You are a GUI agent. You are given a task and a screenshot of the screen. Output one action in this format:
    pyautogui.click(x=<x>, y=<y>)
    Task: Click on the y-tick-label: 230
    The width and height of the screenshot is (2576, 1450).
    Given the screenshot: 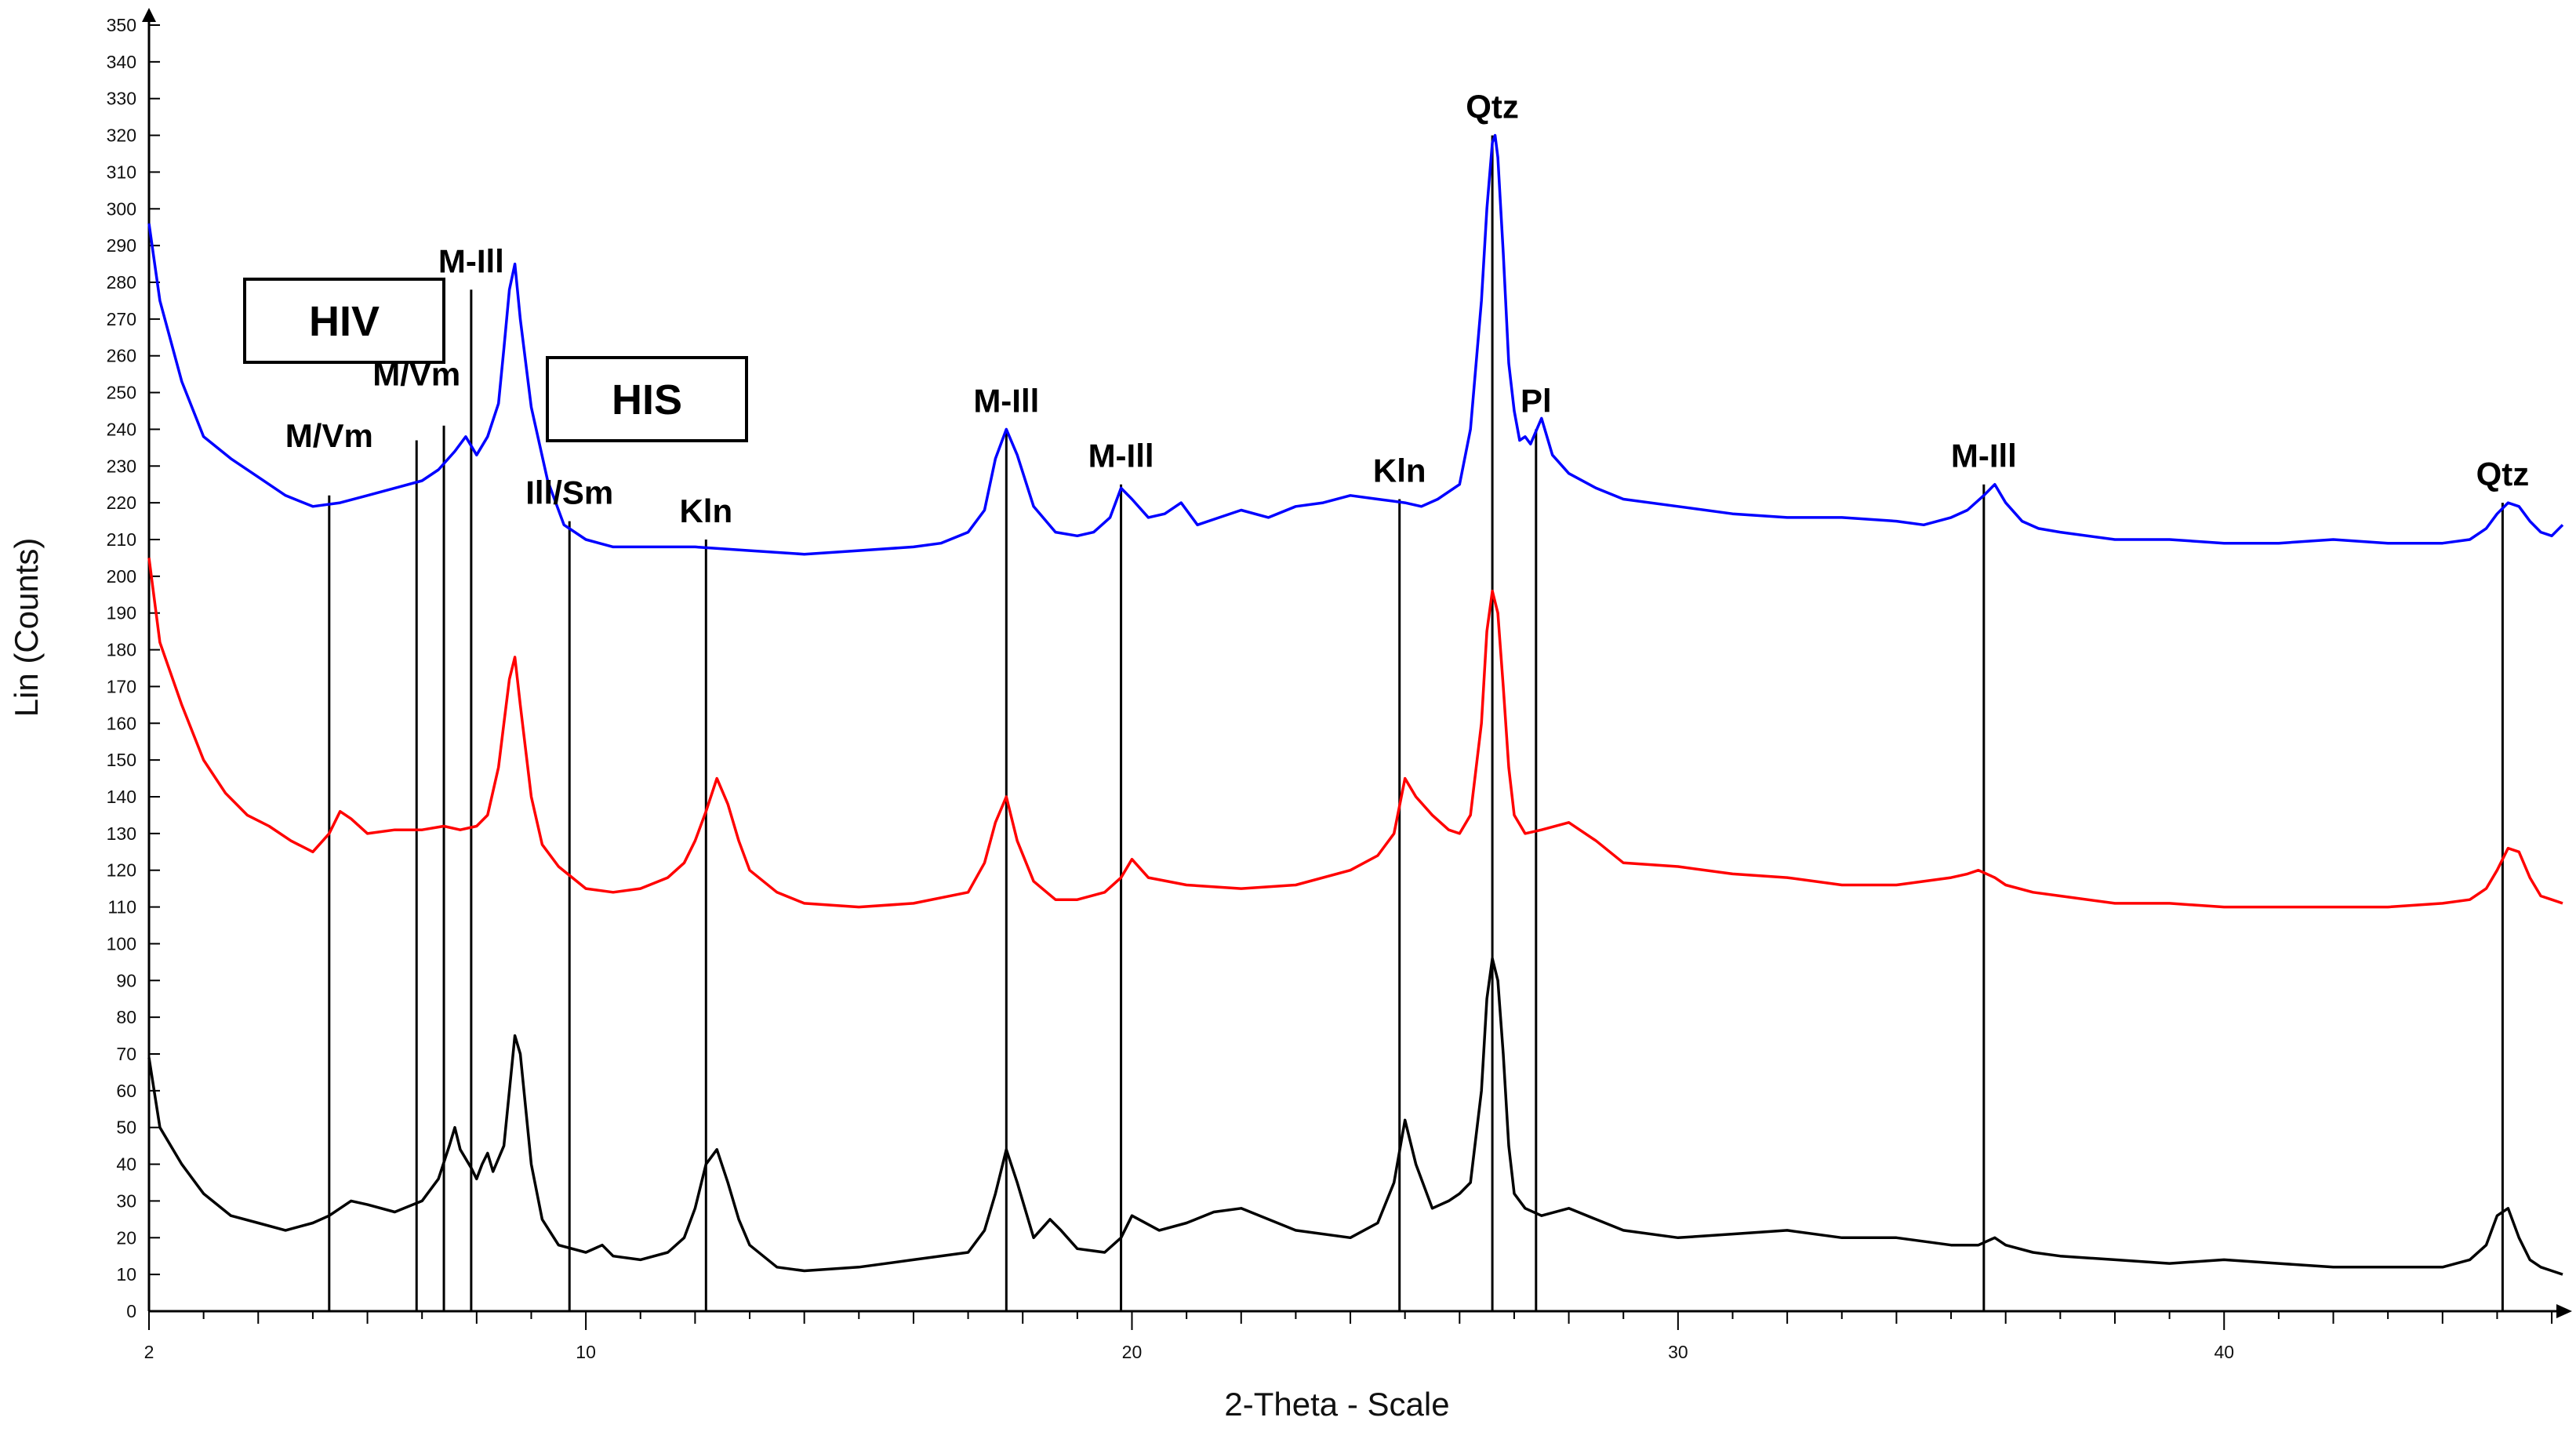 What is the action you would take?
    pyautogui.click(x=121, y=466)
    